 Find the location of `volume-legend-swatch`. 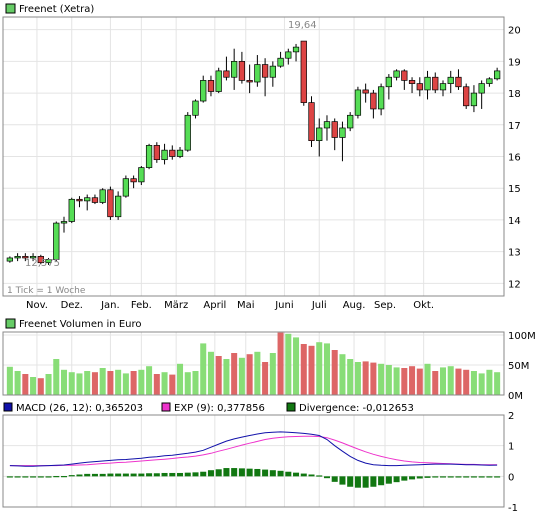

volume-legend-swatch is located at coordinates (10, 323).